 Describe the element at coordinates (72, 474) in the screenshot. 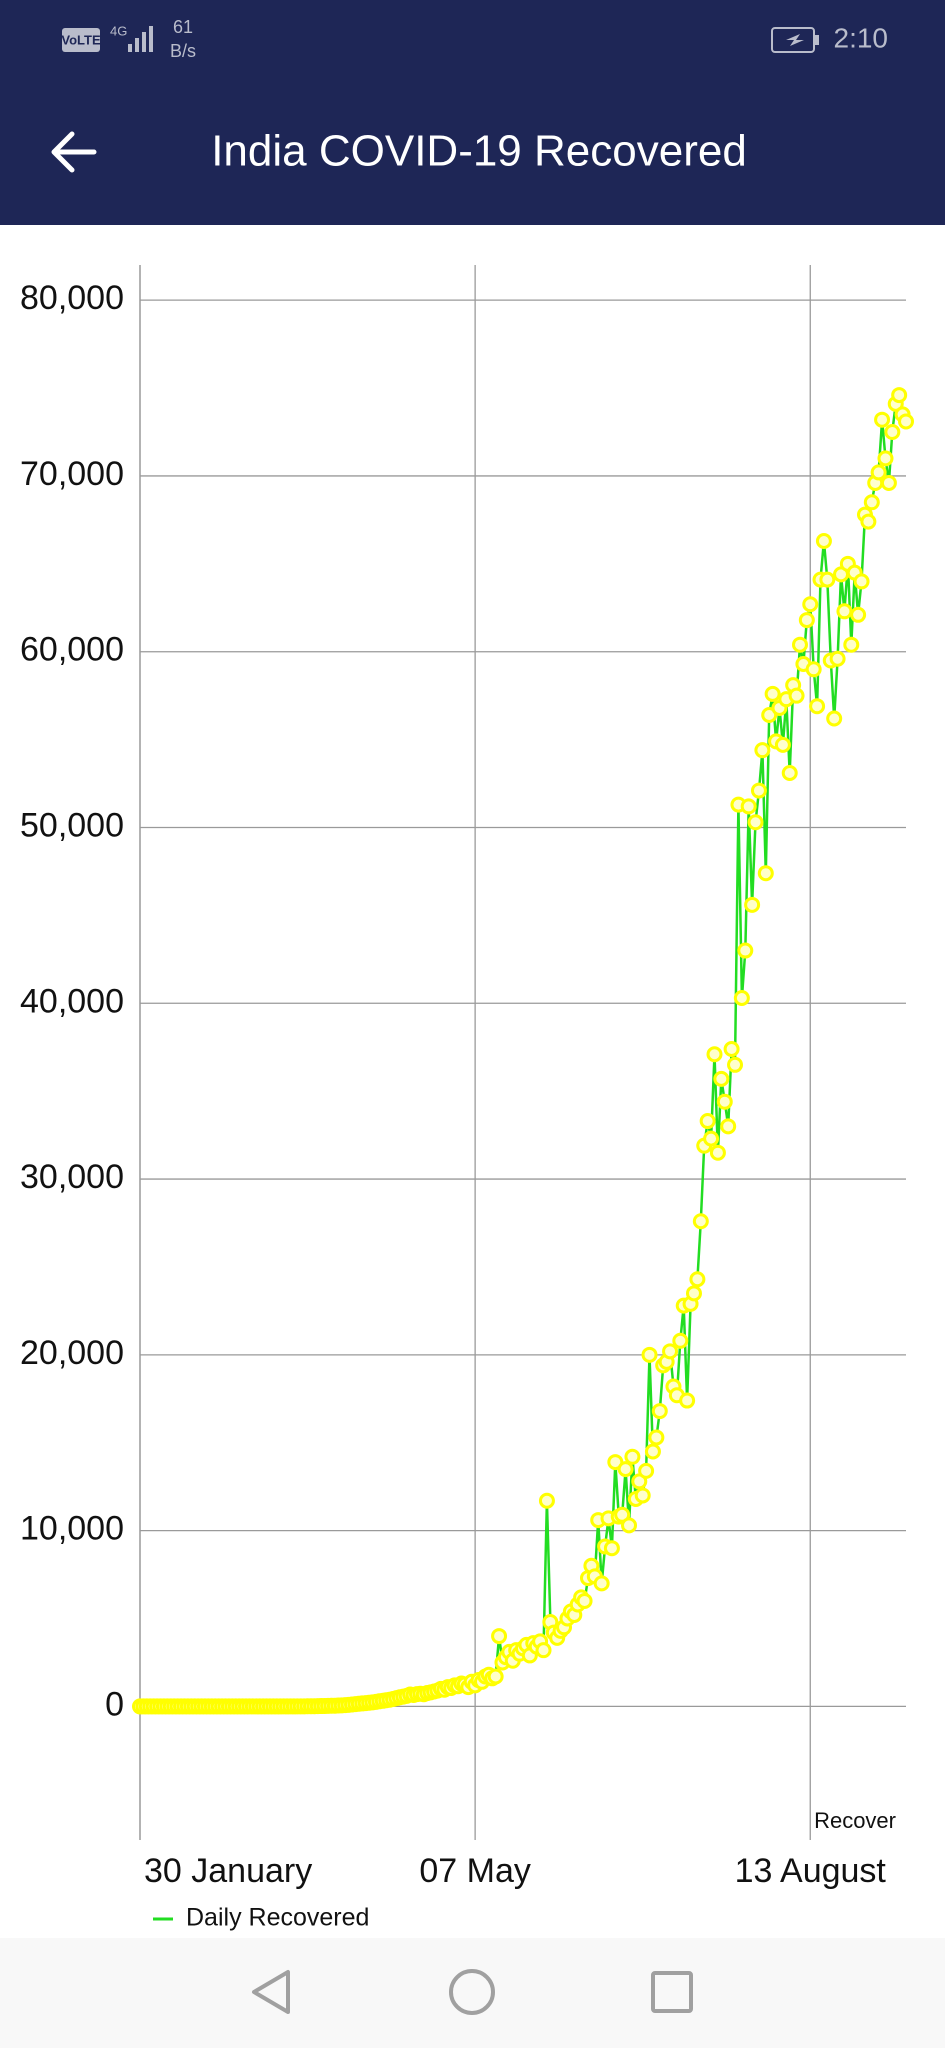

I see `y-tick-label: 70,000` at that location.